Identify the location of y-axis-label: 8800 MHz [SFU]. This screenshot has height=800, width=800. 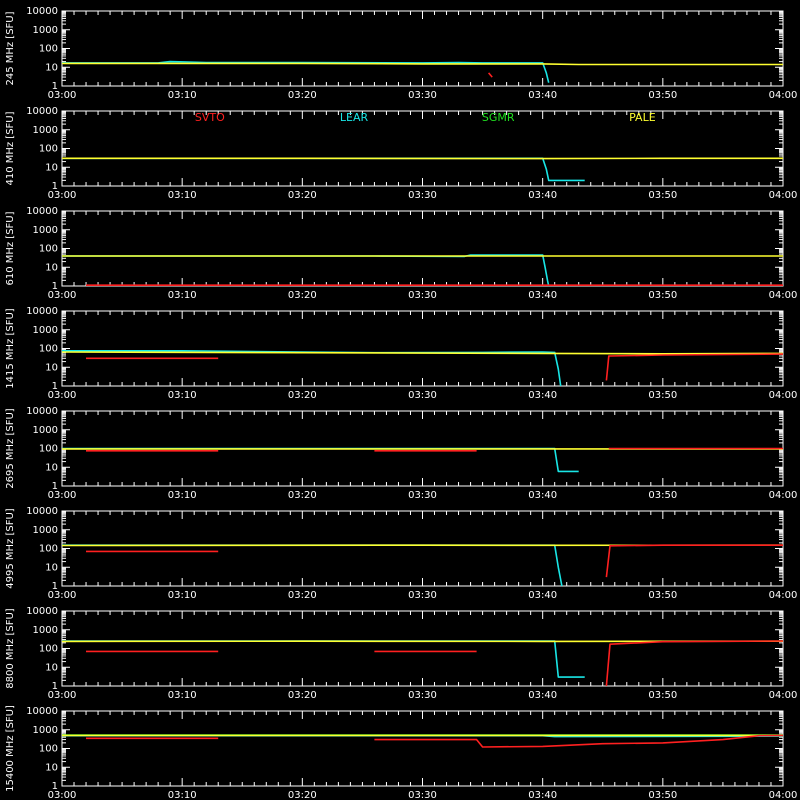
(10, 648).